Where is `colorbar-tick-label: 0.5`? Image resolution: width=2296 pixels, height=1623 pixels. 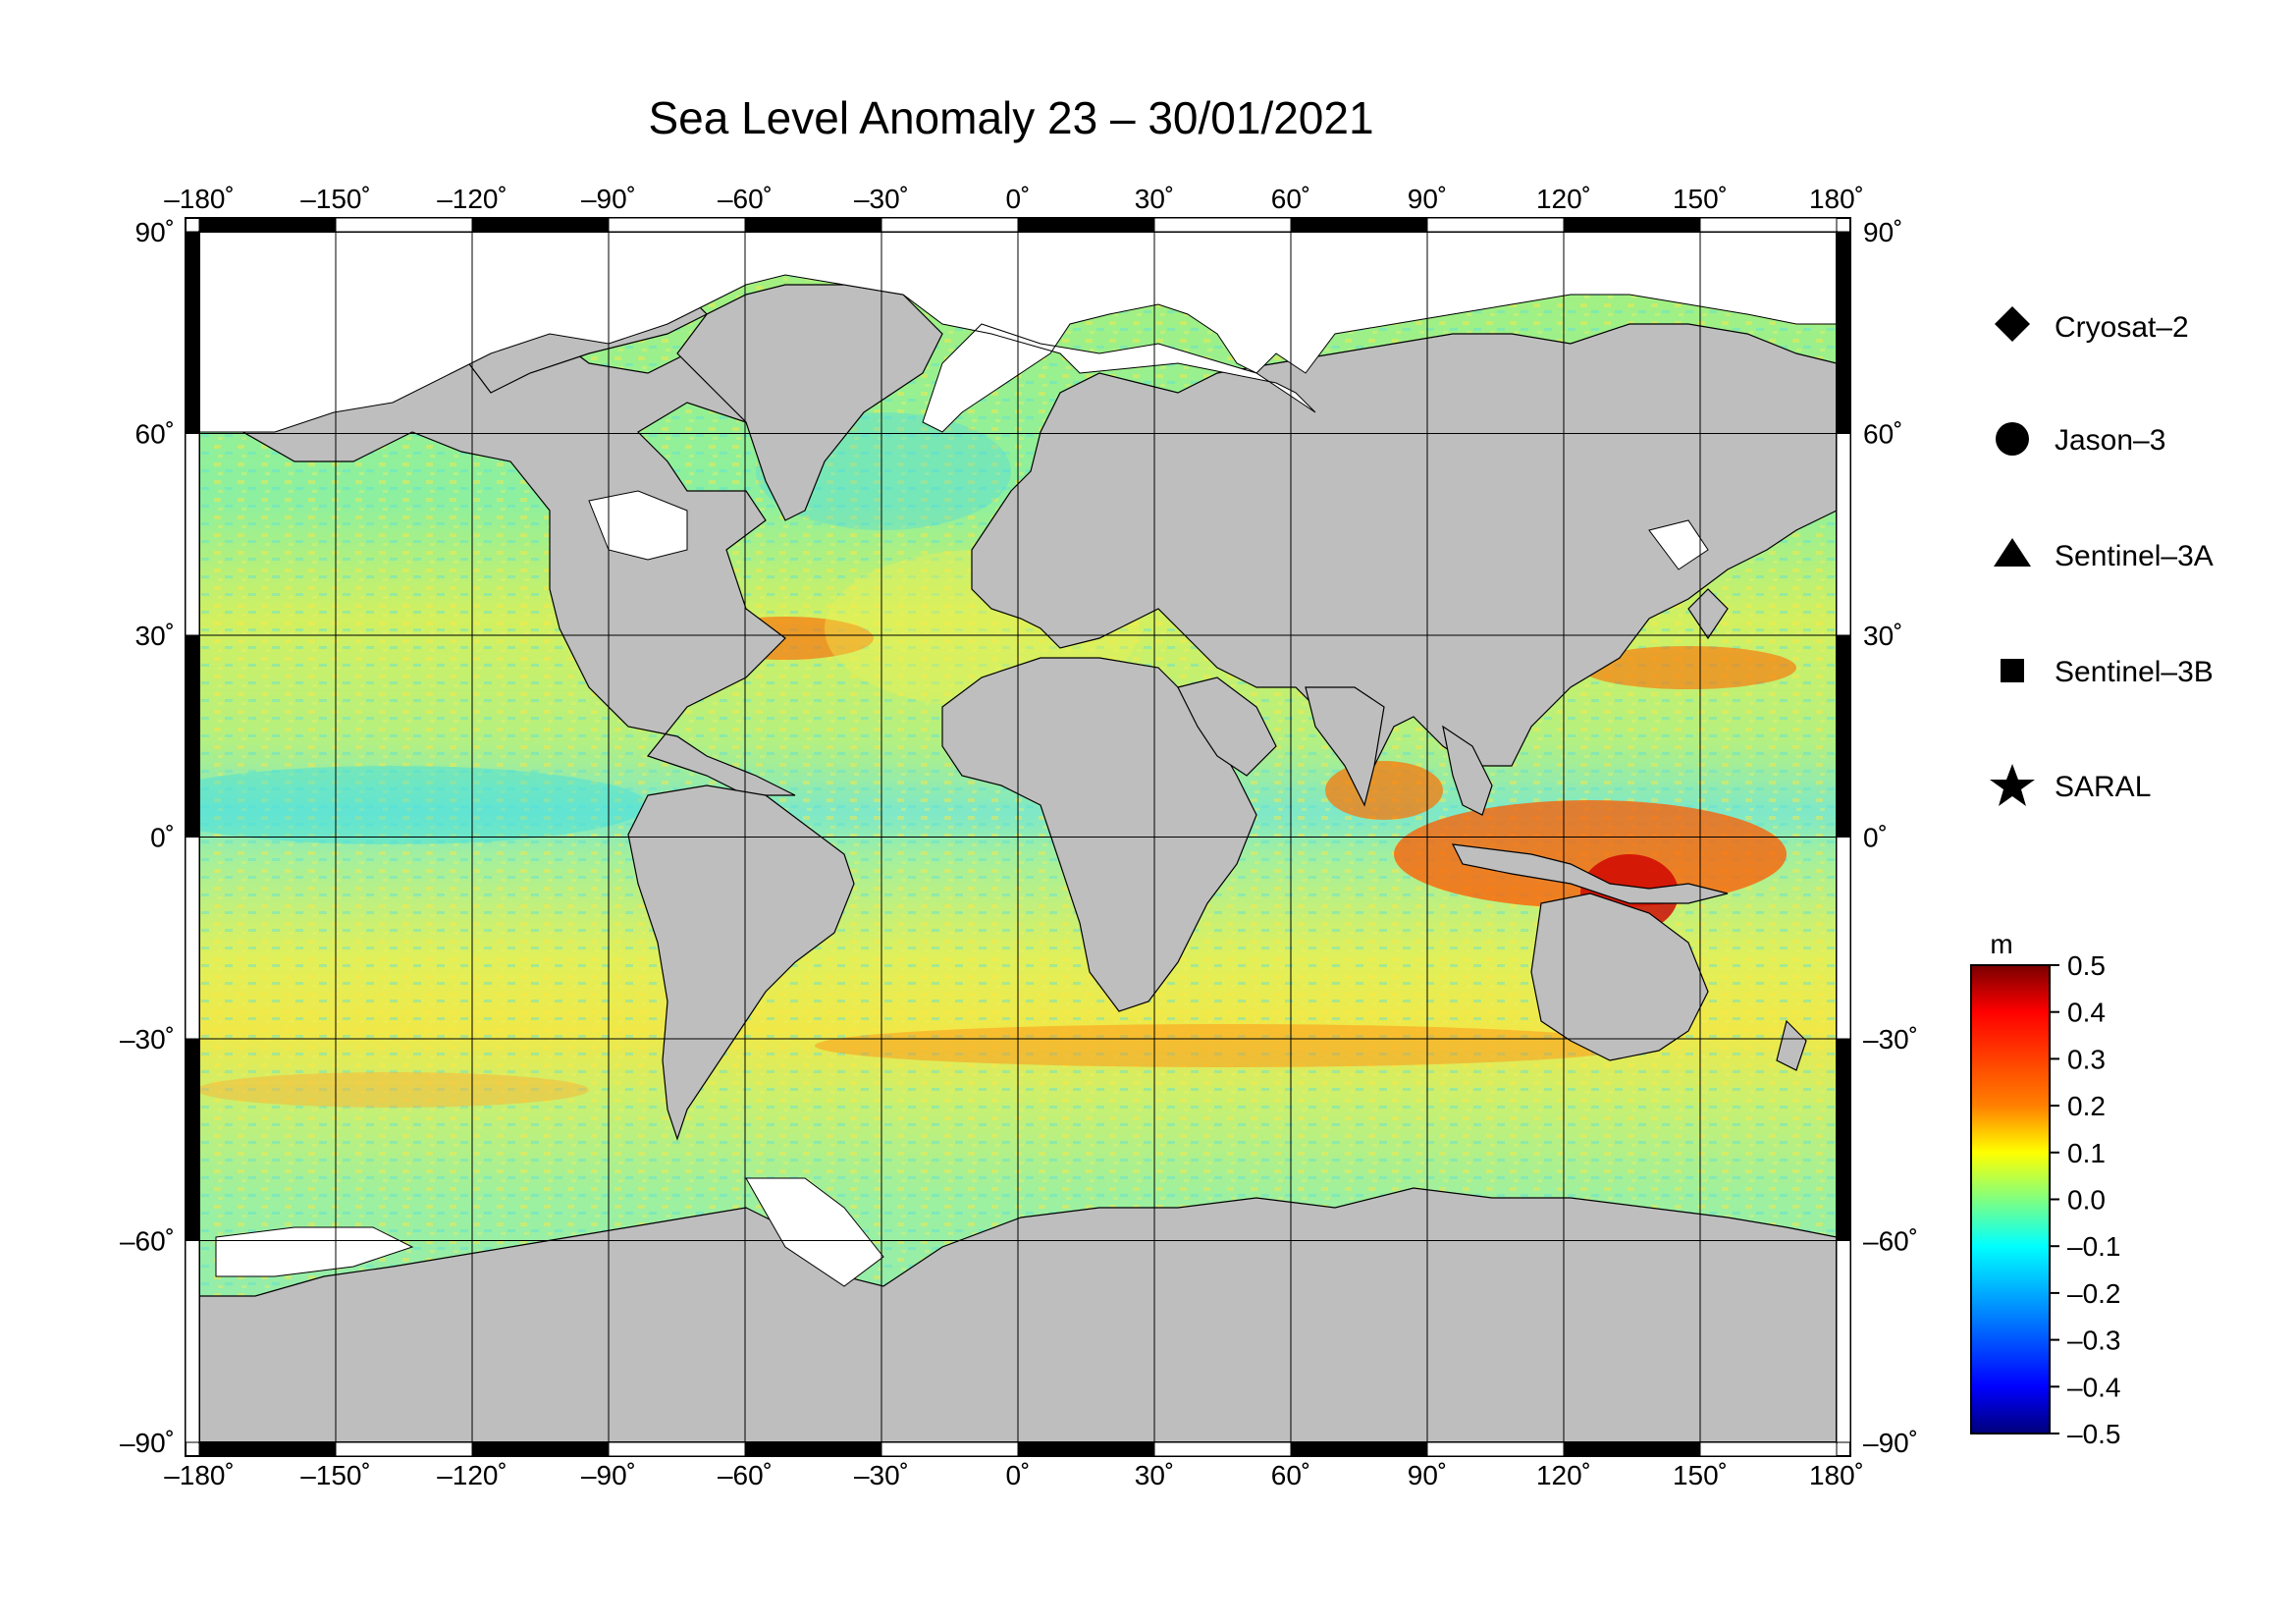
colorbar-tick-label: 0.5 is located at coordinates (2086, 965).